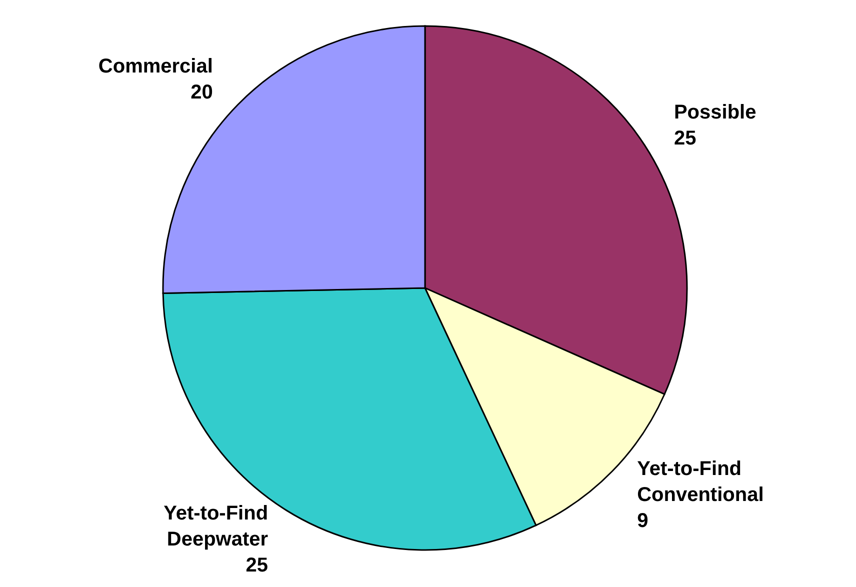 This screenshot has width=856, height=587. I want to click on data-label: 20, so click(201, 92).